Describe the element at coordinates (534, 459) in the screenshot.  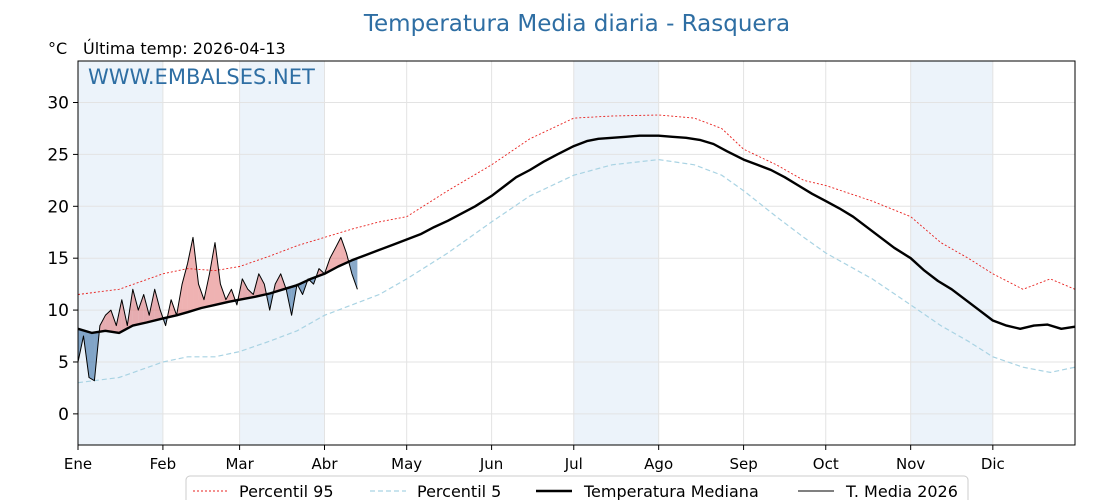
I see `x-axis: Ene Feb Mar Abr May Jun Jul Ago Sep Oct Nov Dic` at that location.